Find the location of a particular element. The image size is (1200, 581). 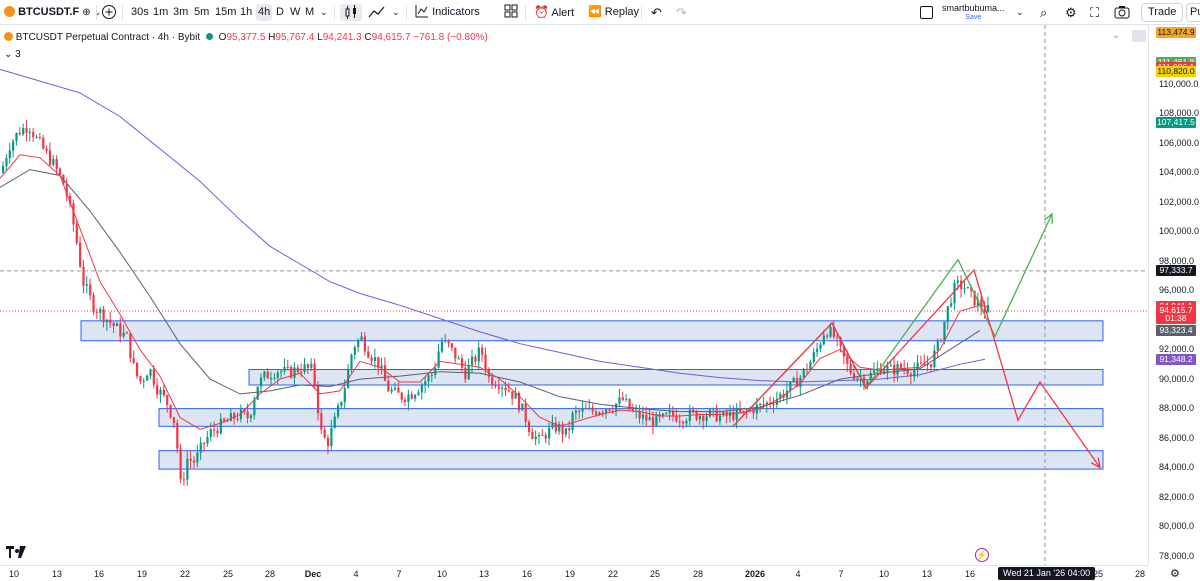

indicators-button: Indicators is located at coordinates (447, 12).